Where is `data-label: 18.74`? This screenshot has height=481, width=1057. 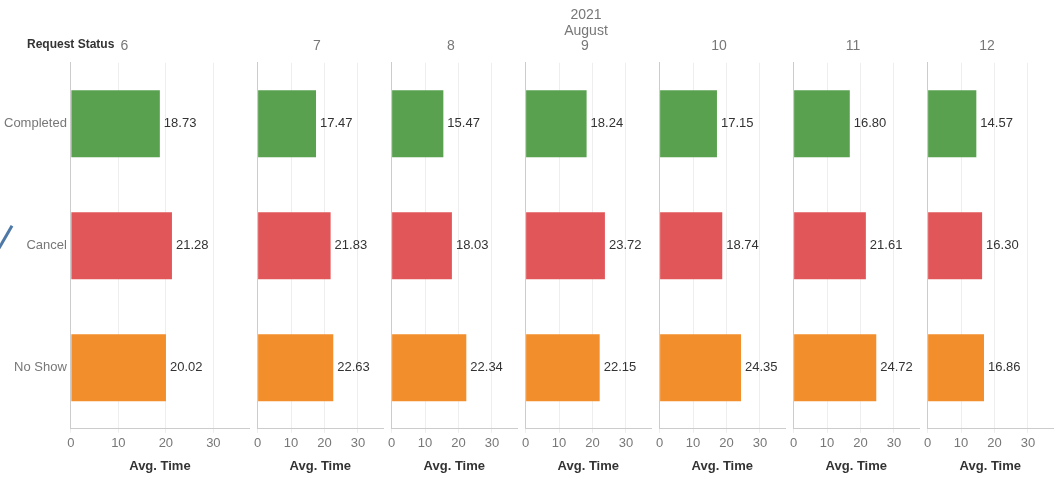
data-label: 18.74 is located at coordinates (742, 245).